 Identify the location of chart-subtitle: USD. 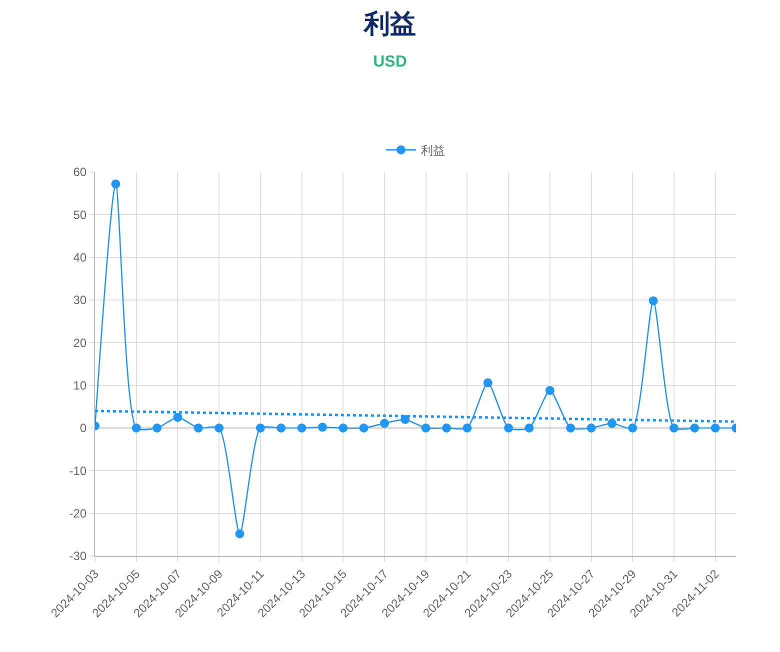
(390, 61).